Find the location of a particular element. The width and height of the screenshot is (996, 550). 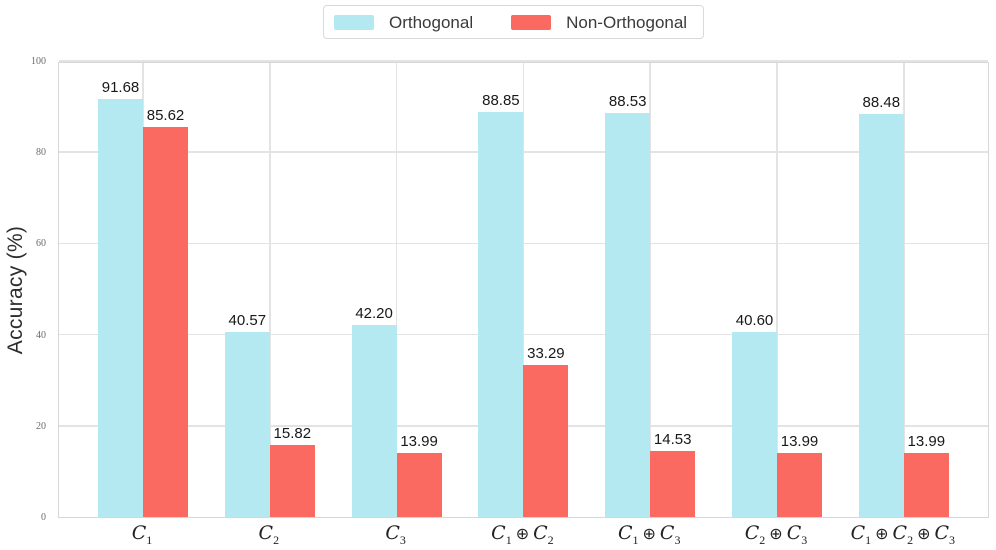

x-tick-label: C1 ⊕ C2 ⊕ C3 is located at coordinates (903, 534).